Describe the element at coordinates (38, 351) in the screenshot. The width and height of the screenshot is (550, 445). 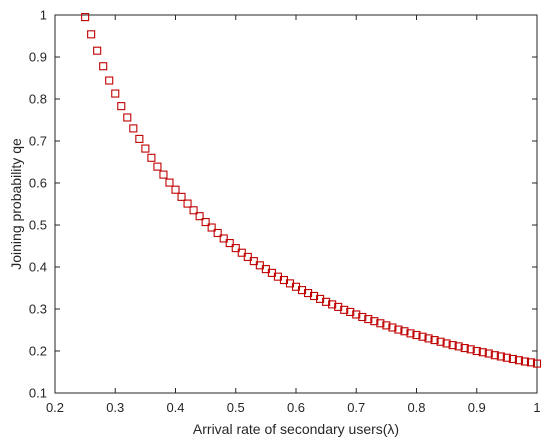
I see `y-tick-label: 0.2` at that location.